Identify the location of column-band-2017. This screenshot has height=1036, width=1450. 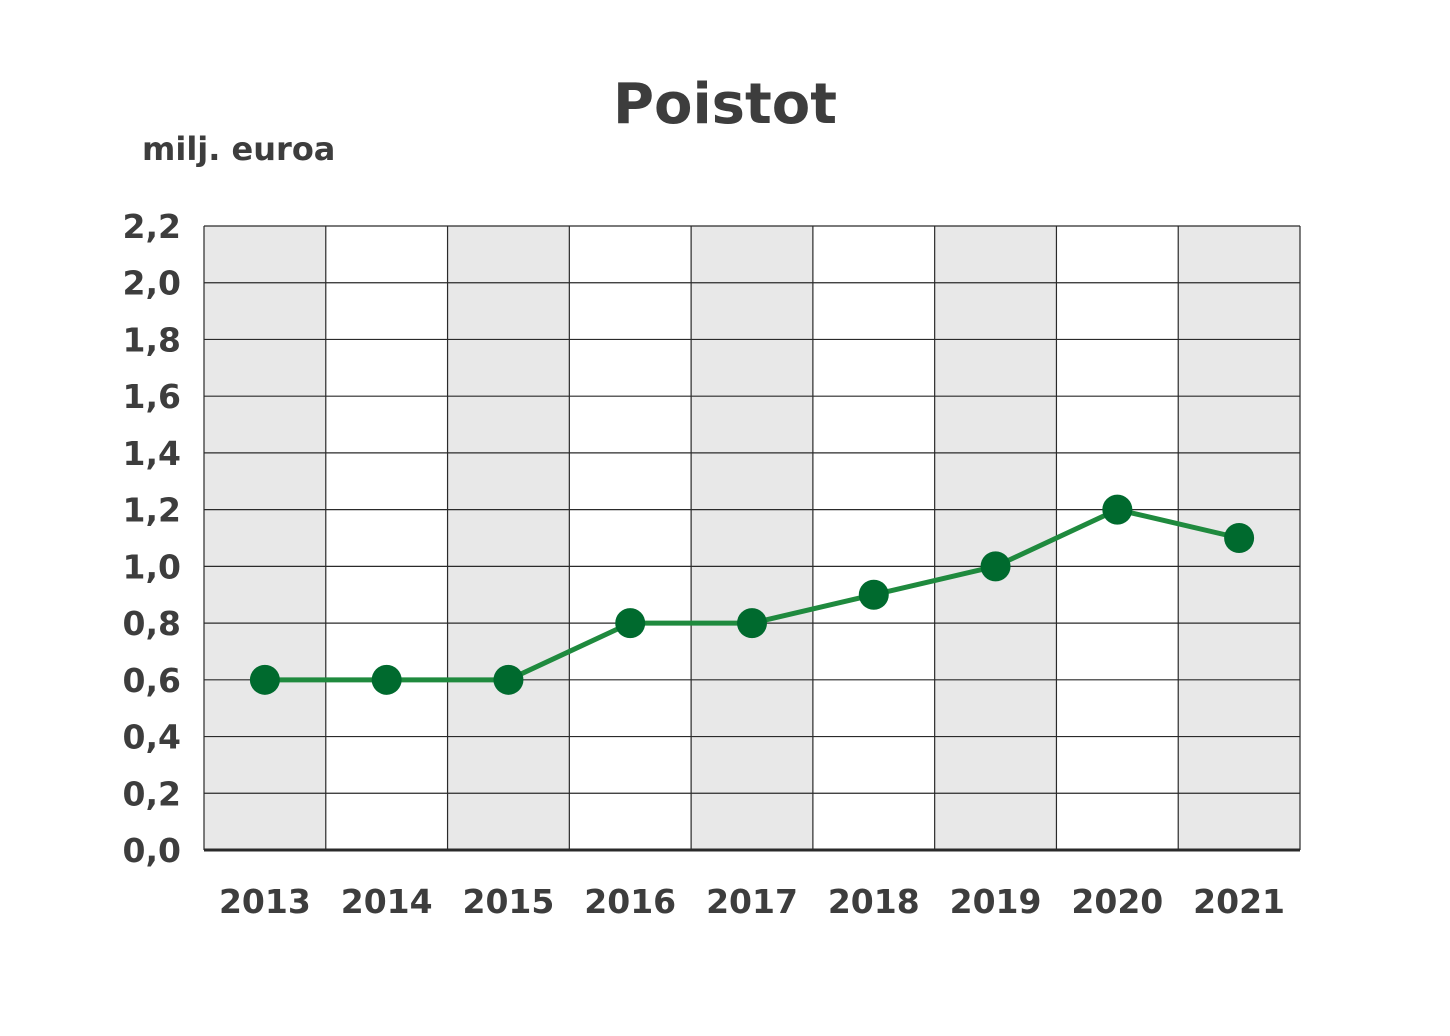
(752, 538).